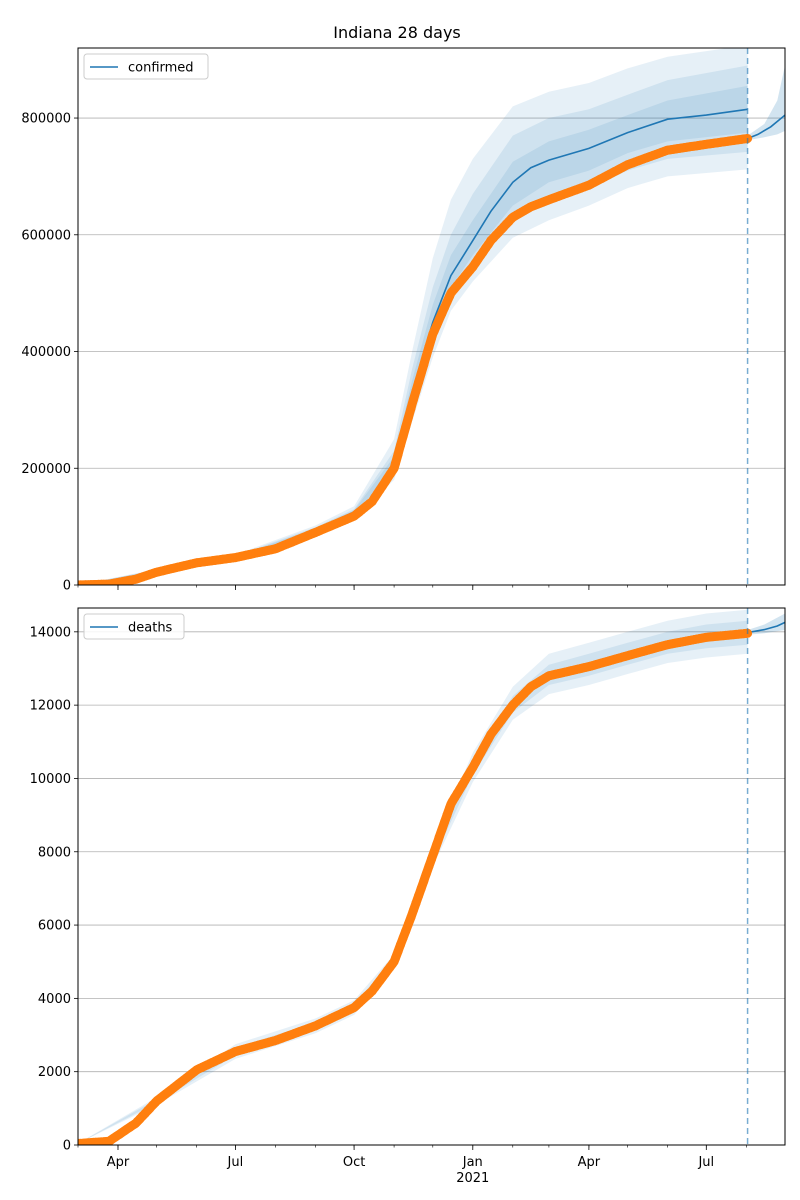 The width and height of the screenshot is (800, 1200). Describe the element at coordinates (54, 926) in the screenshot. I see `y-tick-label: 6000` at that location.